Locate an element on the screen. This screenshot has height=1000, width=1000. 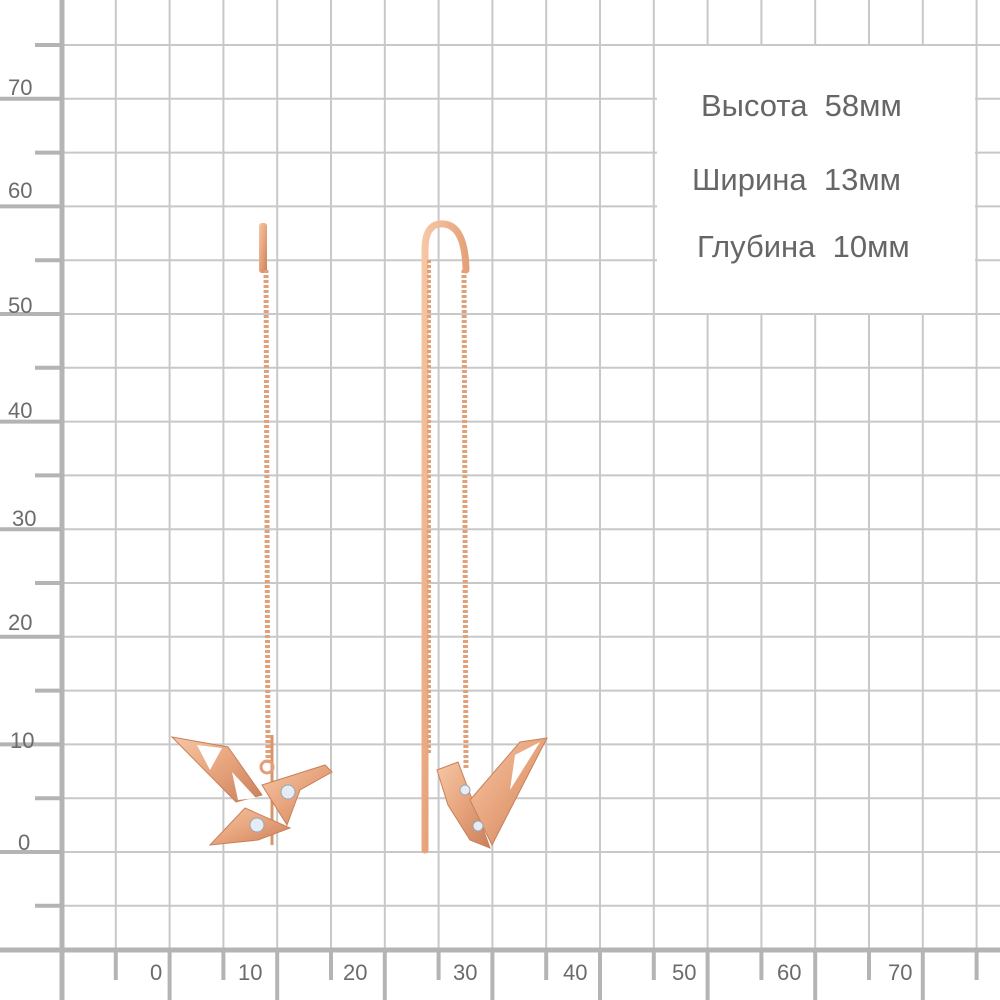
width-dimension: Ширина 13мм is located at coordinates (796, 179).